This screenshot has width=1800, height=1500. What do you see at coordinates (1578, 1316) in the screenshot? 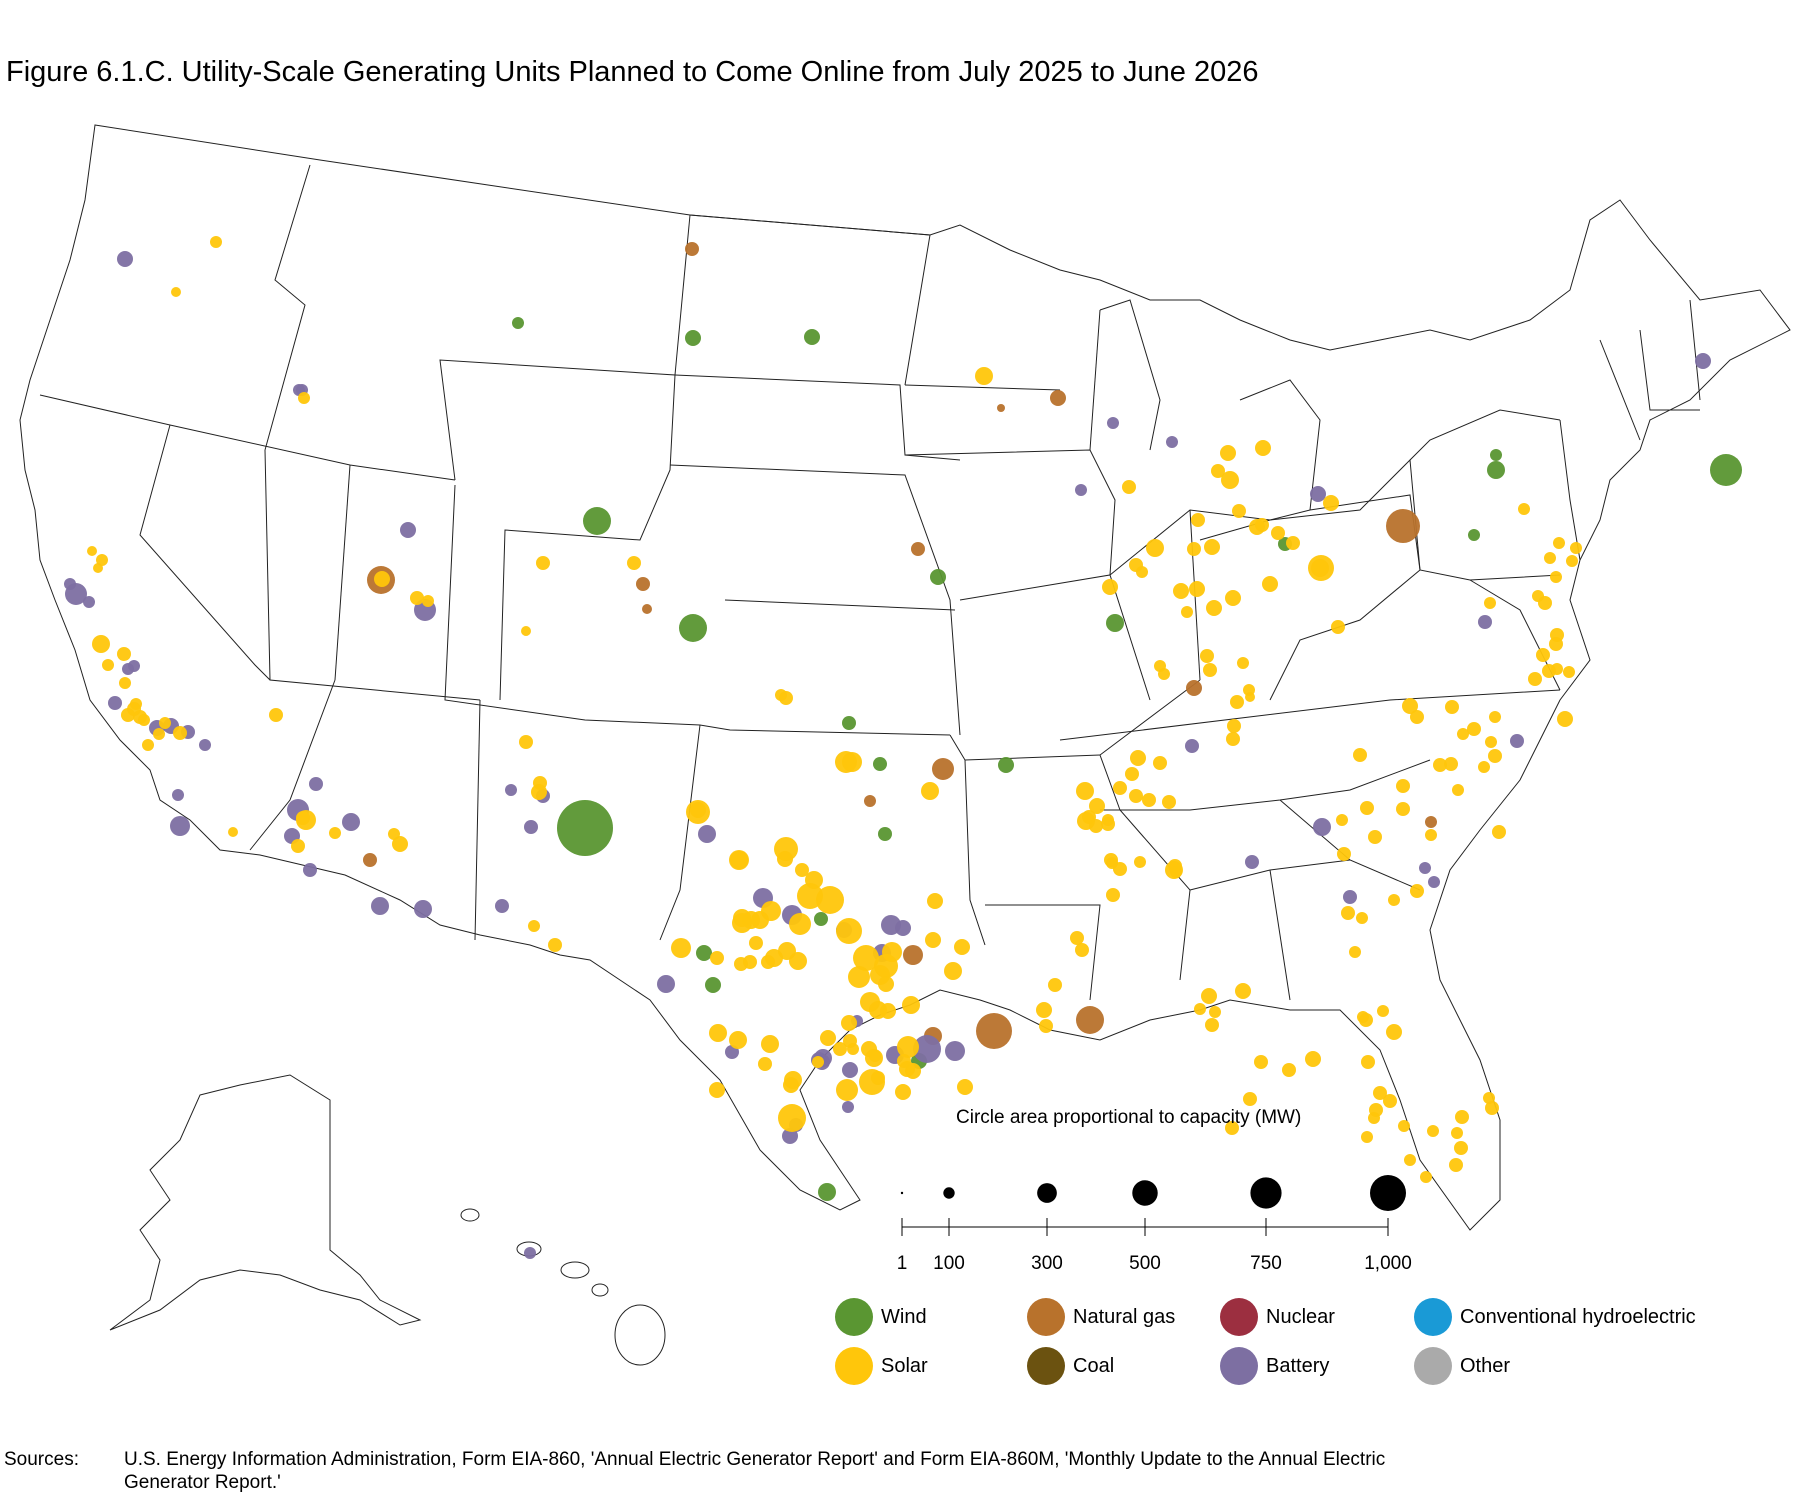
I see `fuel-legend-label: Conventional hydroelectric` at bounding box center [1578, 1316].